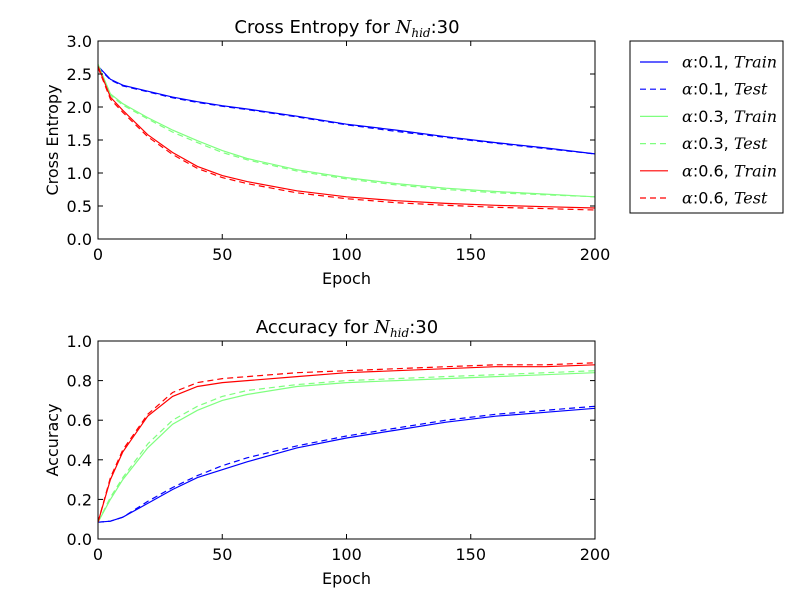 The height and width of the screenshot is (600, 800). What do you see at coordinates (725, 198) in the screenshot?
I see `legend-label: α:0.6, Test` at bounding box center [725, 198].